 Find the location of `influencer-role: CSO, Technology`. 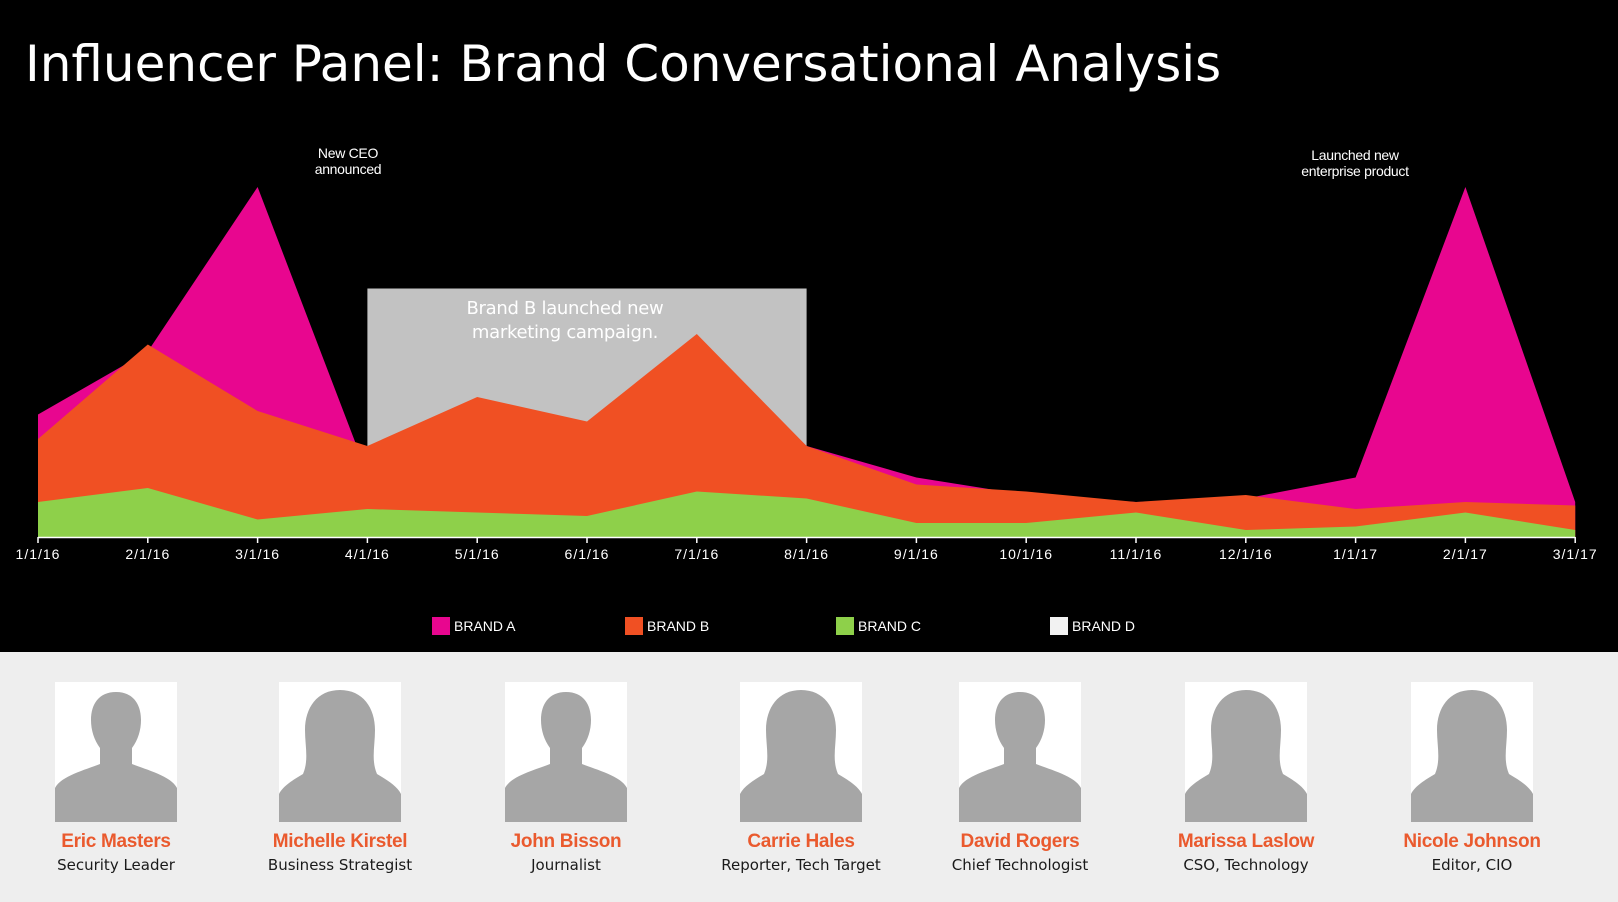

influencer-role: CSO, Technology is located at coordinates (1246, 865).